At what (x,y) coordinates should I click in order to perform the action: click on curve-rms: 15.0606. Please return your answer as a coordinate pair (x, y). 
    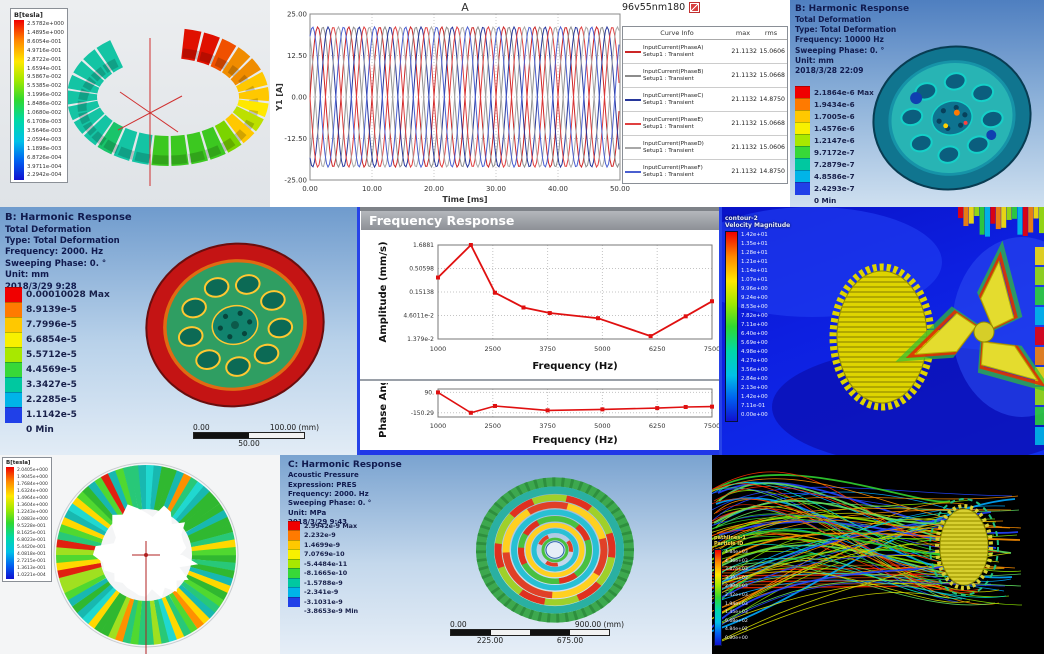
    Looking at the image, I should click on (772, 147).